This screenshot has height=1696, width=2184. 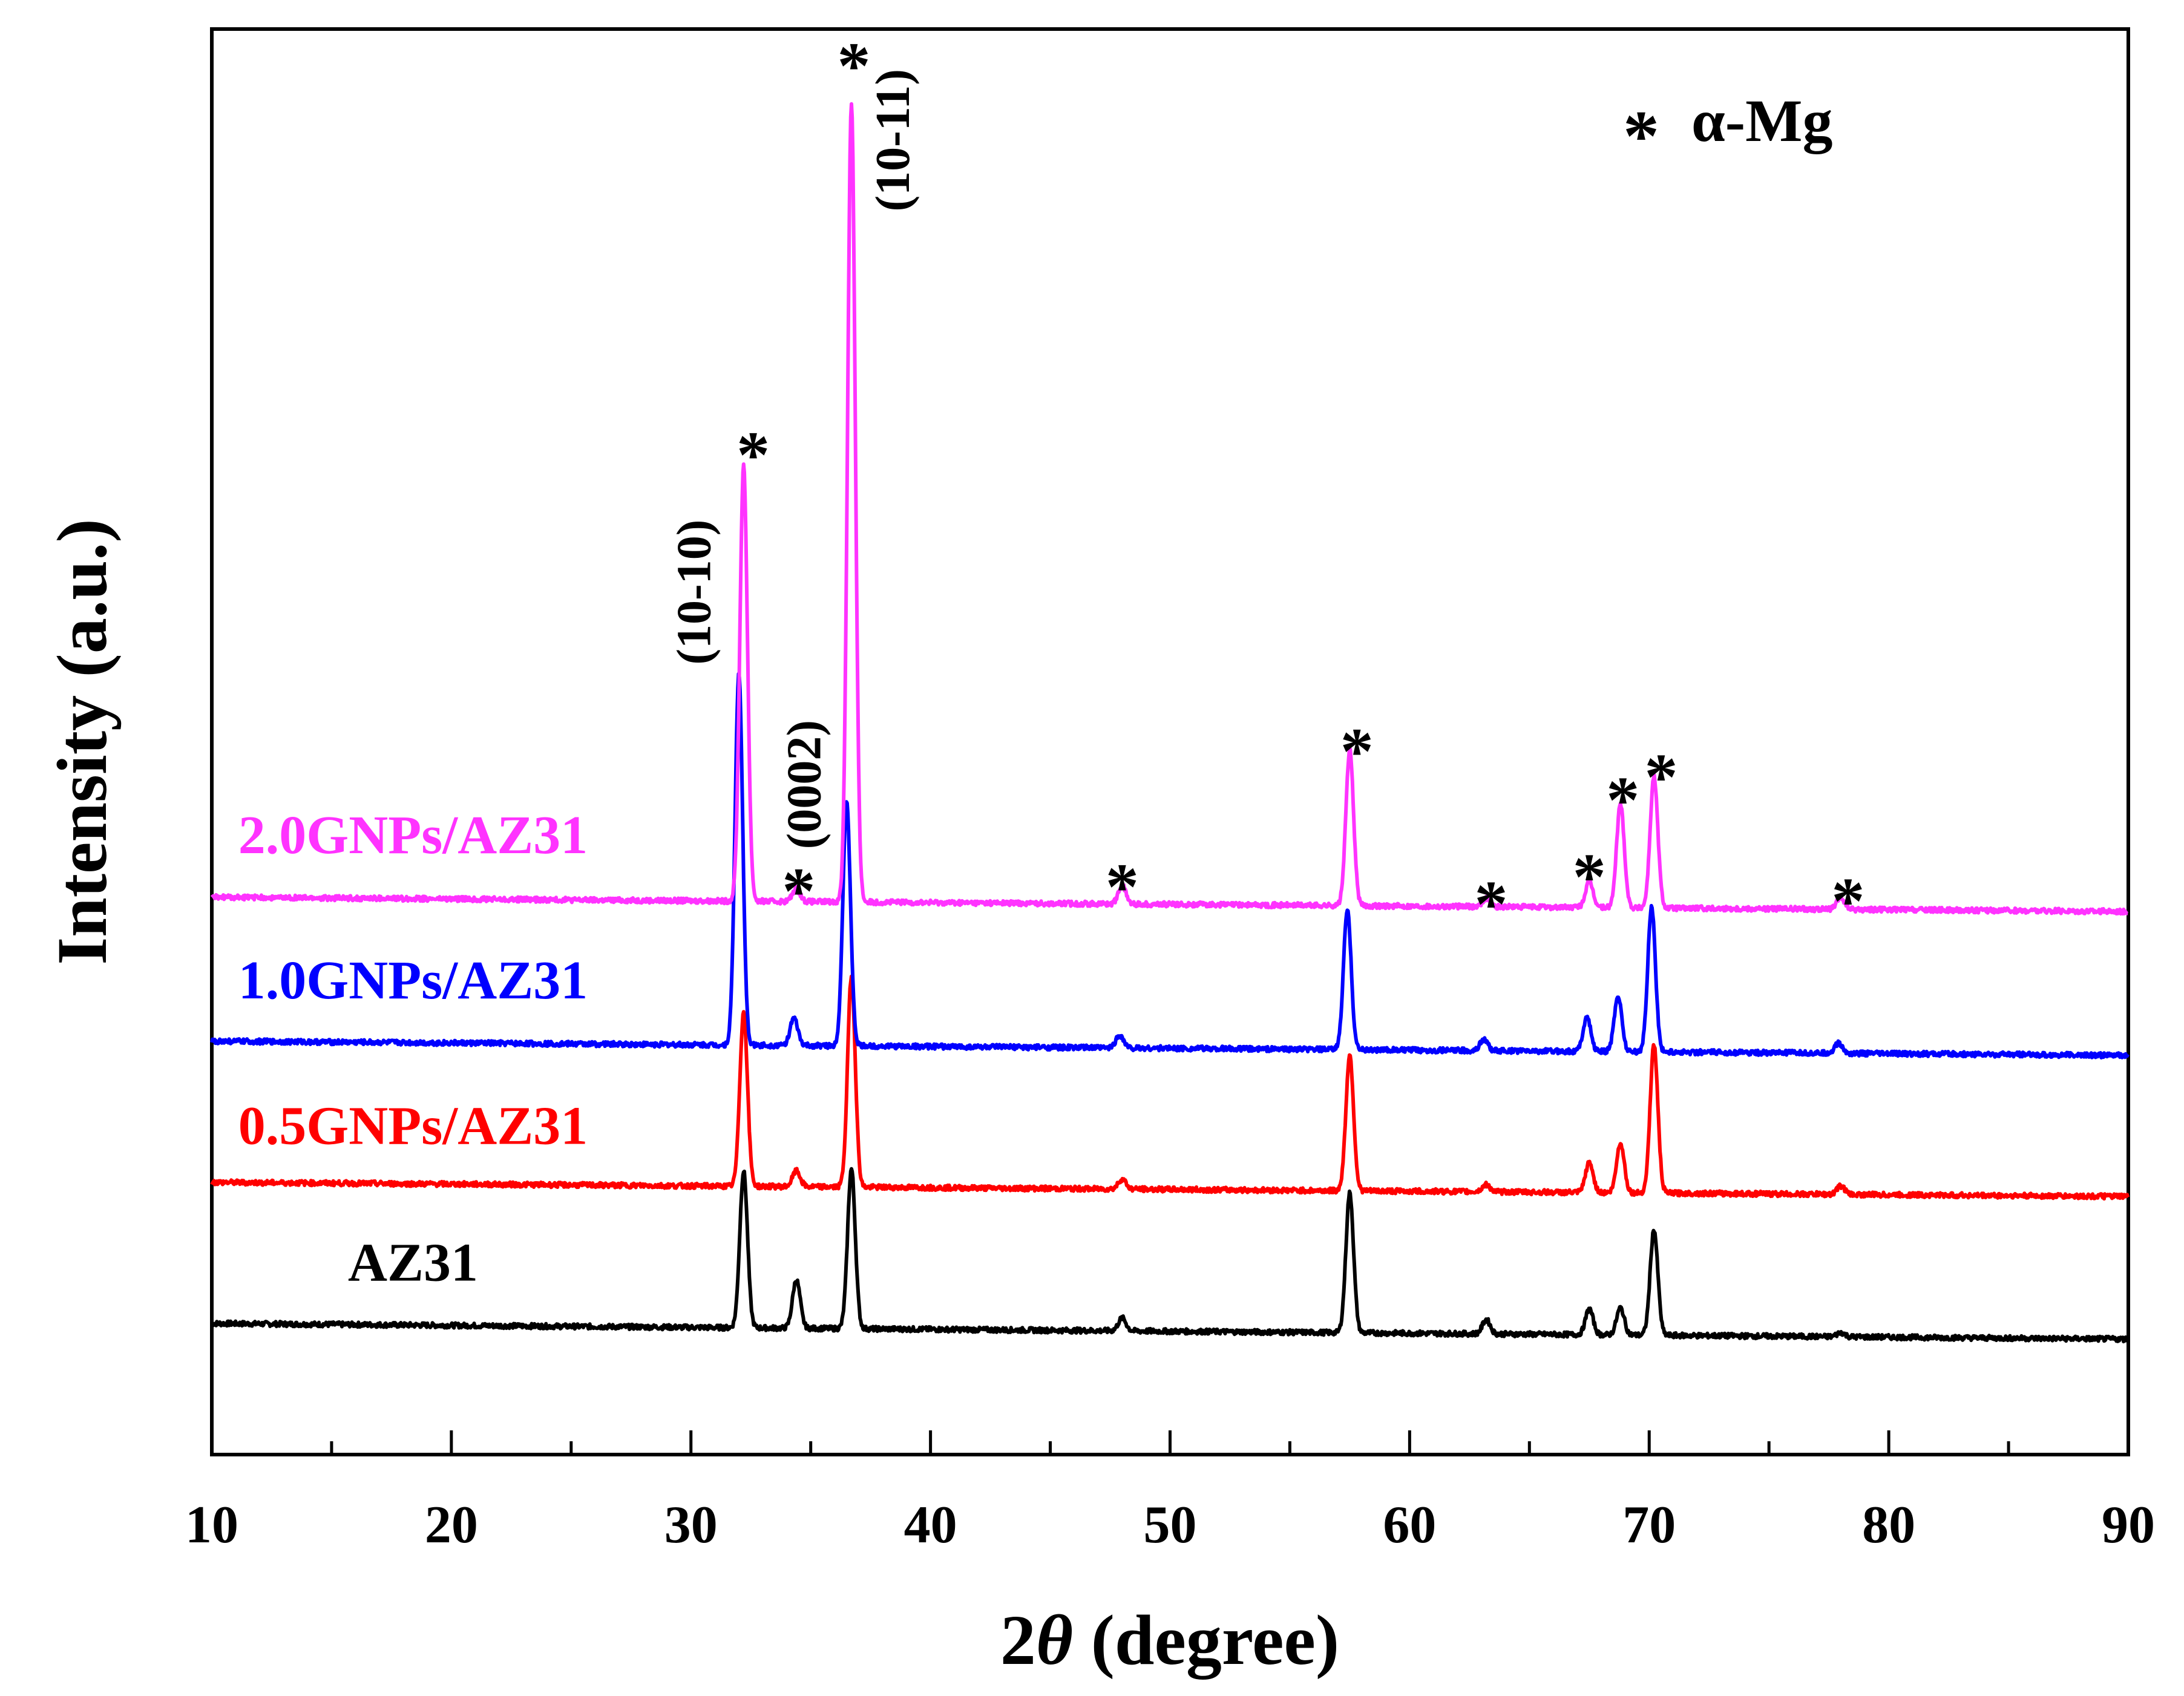 What do you see at coordinates (1054, 1640) in the screenshot?
I see `x-axis-label-theta: θ` at bounding box center [1054, 1640].